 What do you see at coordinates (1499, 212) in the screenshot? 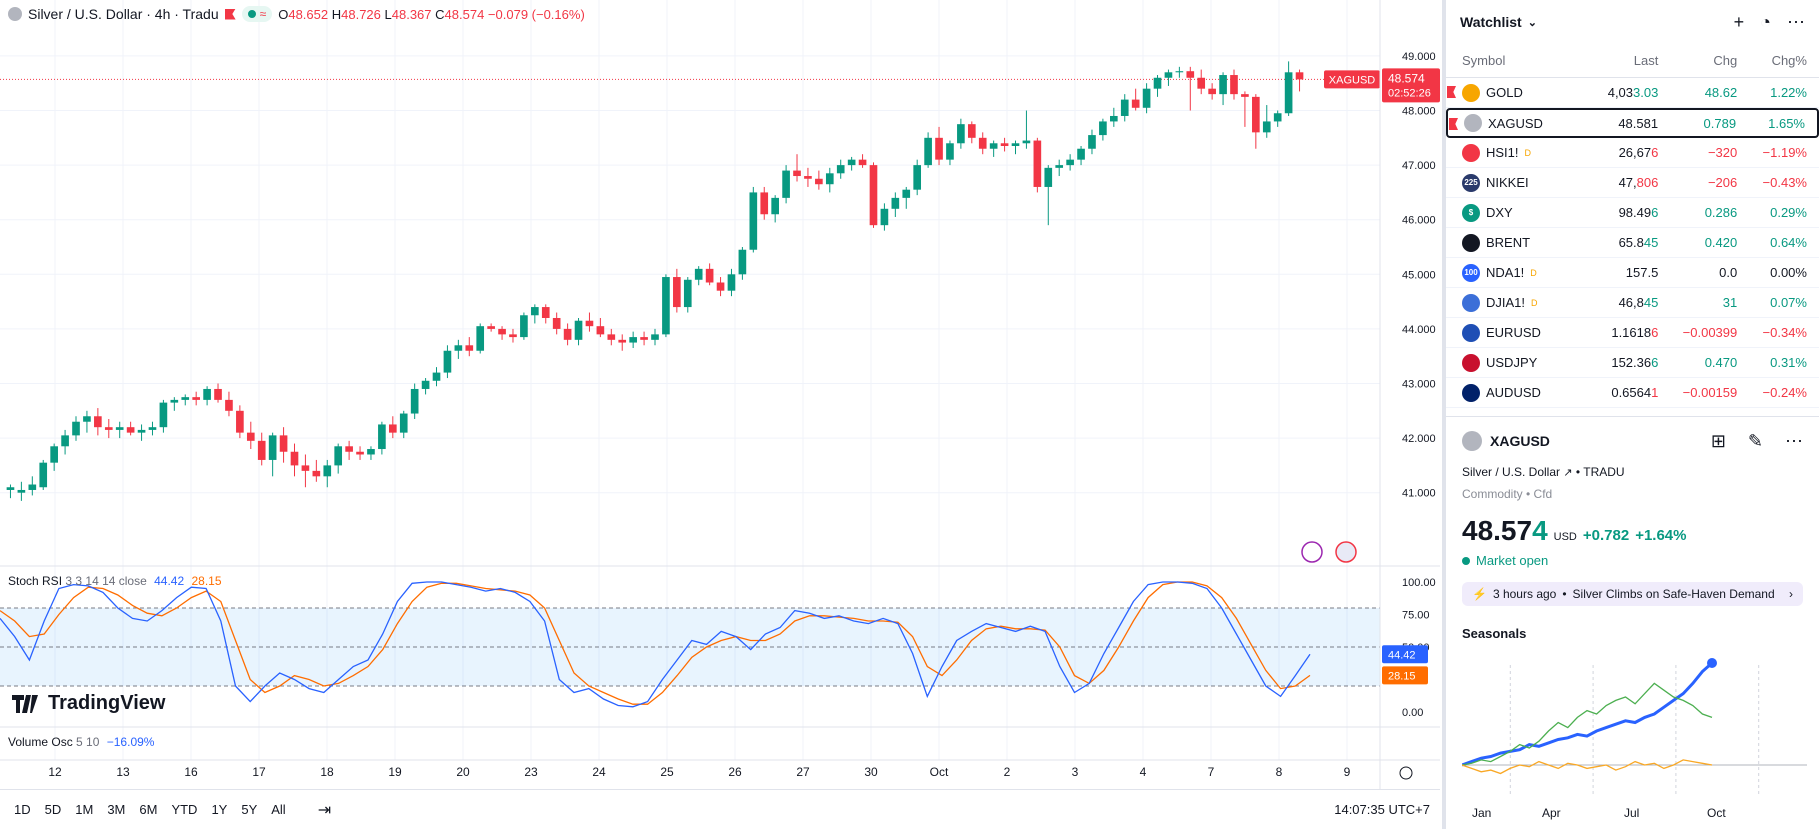
I see `symbol-name: DXY` at bounding box center [1499, 212].